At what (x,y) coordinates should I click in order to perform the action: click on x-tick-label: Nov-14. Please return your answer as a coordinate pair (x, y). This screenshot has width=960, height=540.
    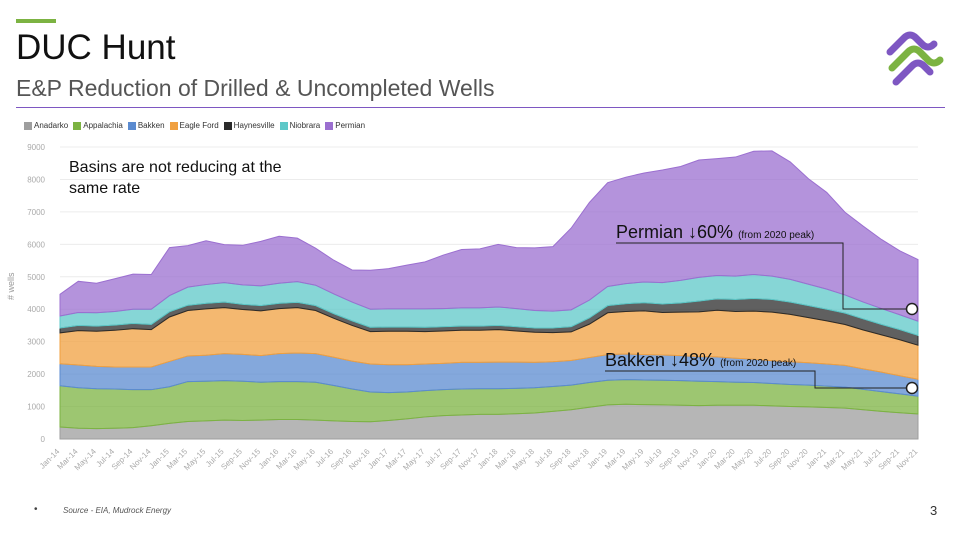
    Looking at the image, I should click on (140, 459).